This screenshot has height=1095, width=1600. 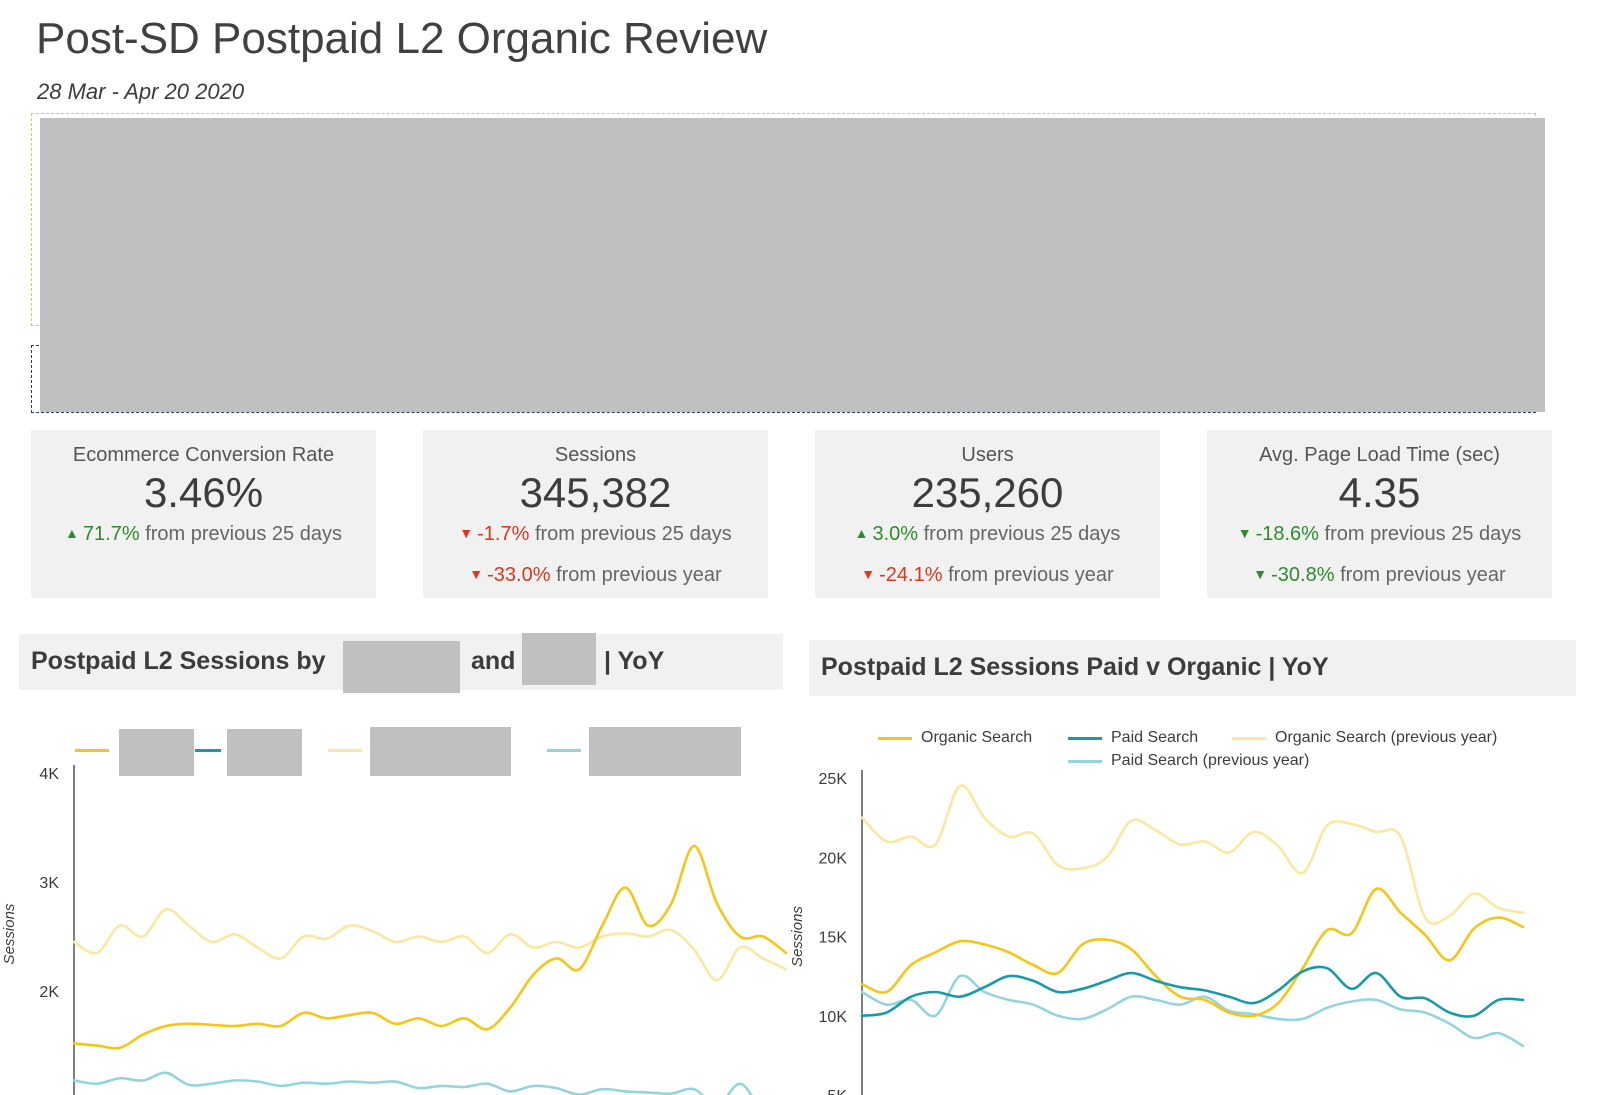 What do you see at coordinates (1386, 737) in the screenshot?
I see `legend-label: Organic Search (previous year)` at bounding box center [1386, 737].